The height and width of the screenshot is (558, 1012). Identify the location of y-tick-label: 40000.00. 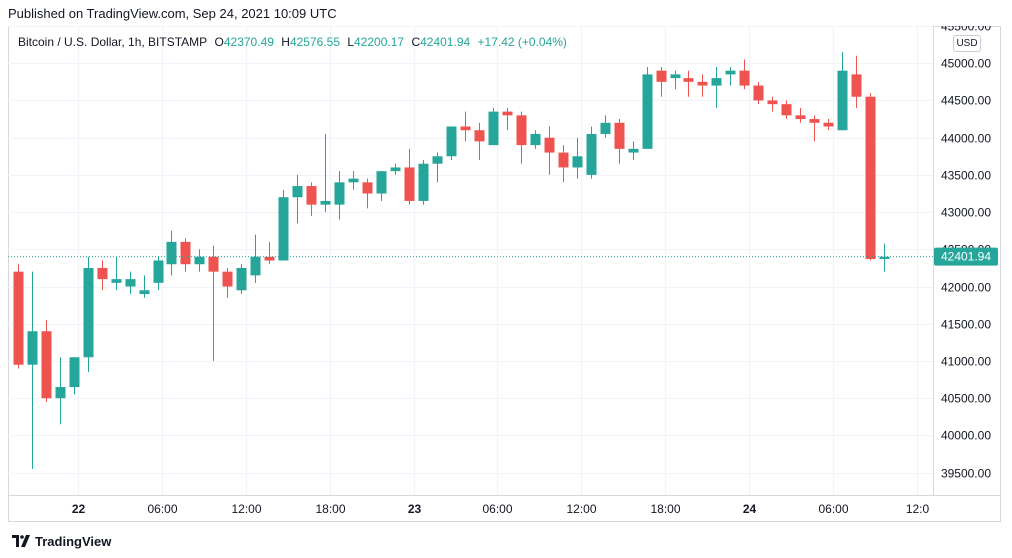
(966, 436).